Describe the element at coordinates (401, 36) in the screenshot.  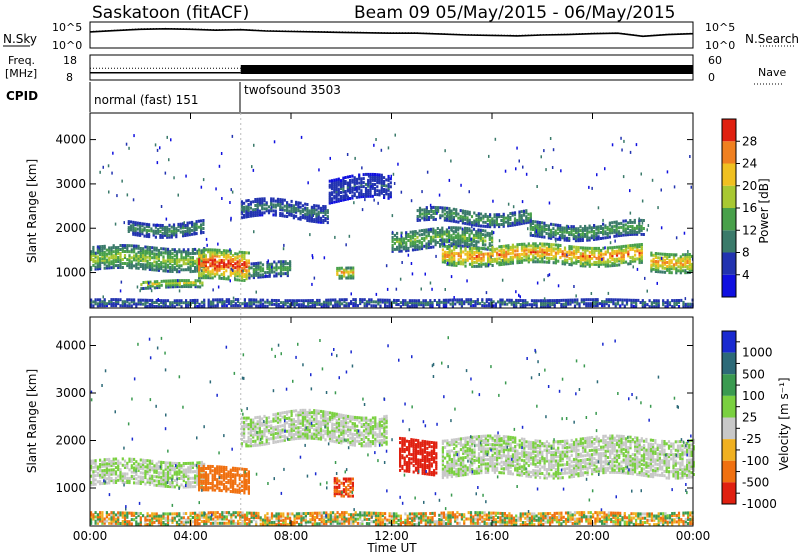
I see `noise-panel: N.Sky 10^5 10^0 10^5 10^0 N.Search` at that location.